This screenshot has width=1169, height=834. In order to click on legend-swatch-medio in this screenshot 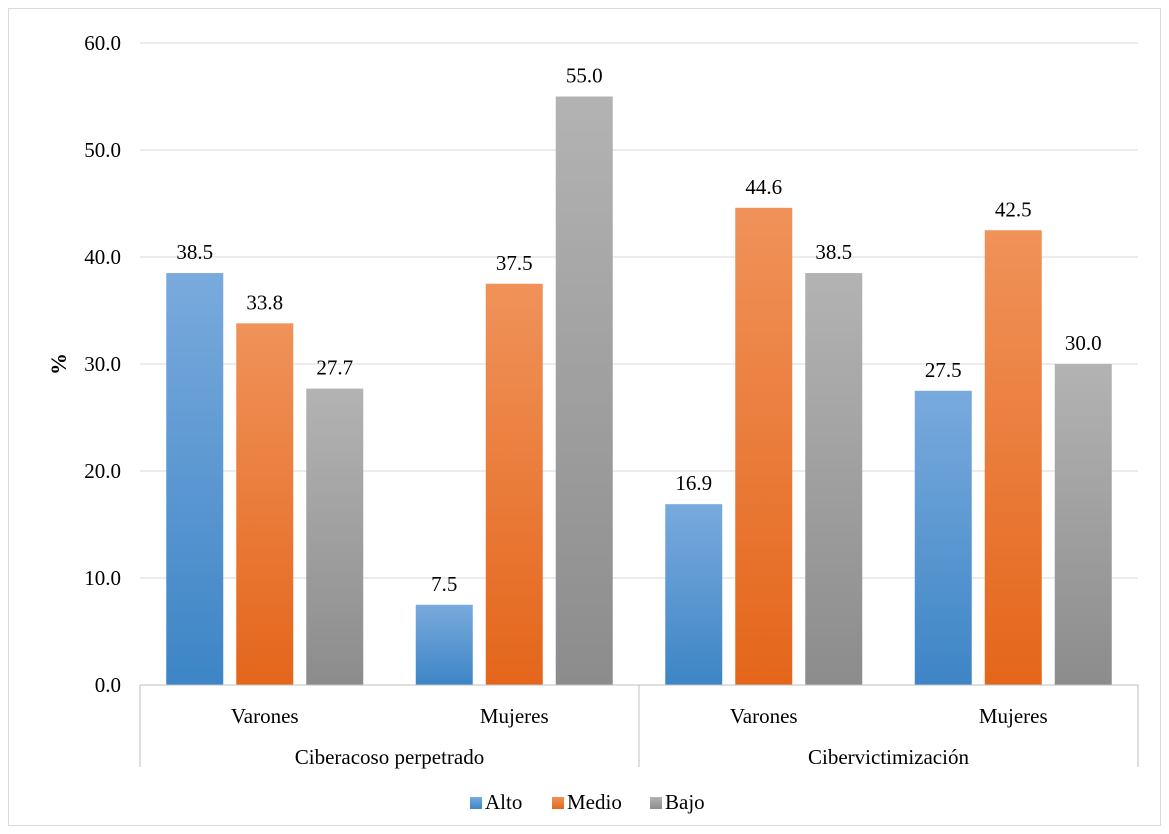, I will do `click(558, 803)`.